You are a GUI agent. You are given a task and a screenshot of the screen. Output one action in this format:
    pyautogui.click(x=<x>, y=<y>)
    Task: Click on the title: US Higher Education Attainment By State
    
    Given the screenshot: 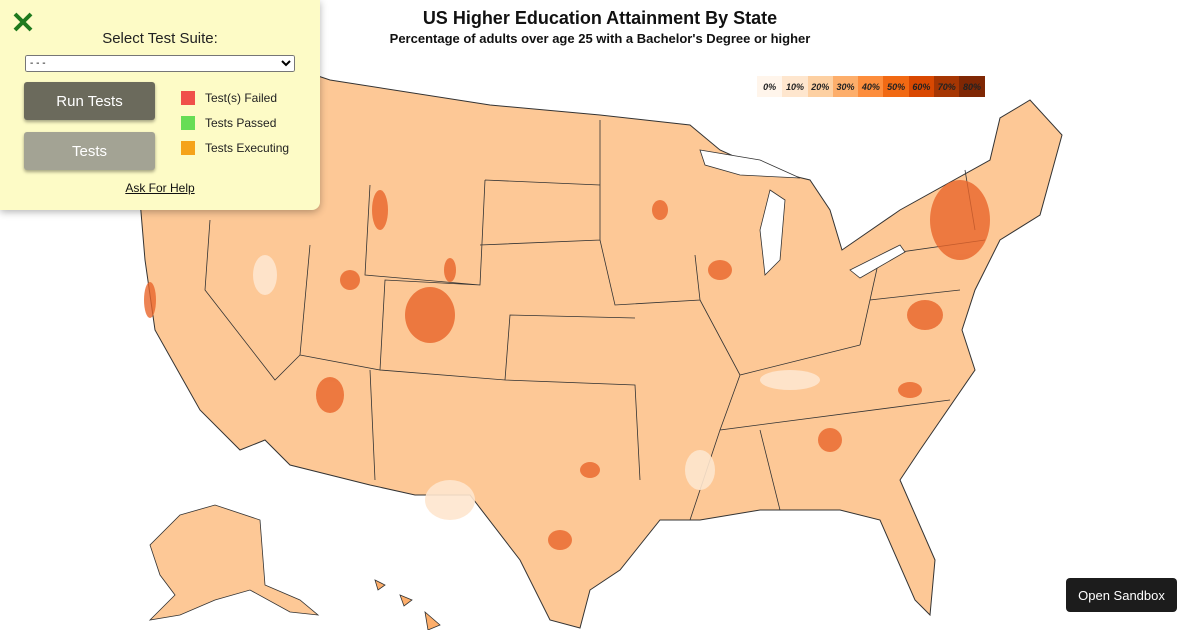 What is the action you would take?
    pyautogui.click(x=600, y=18)
    